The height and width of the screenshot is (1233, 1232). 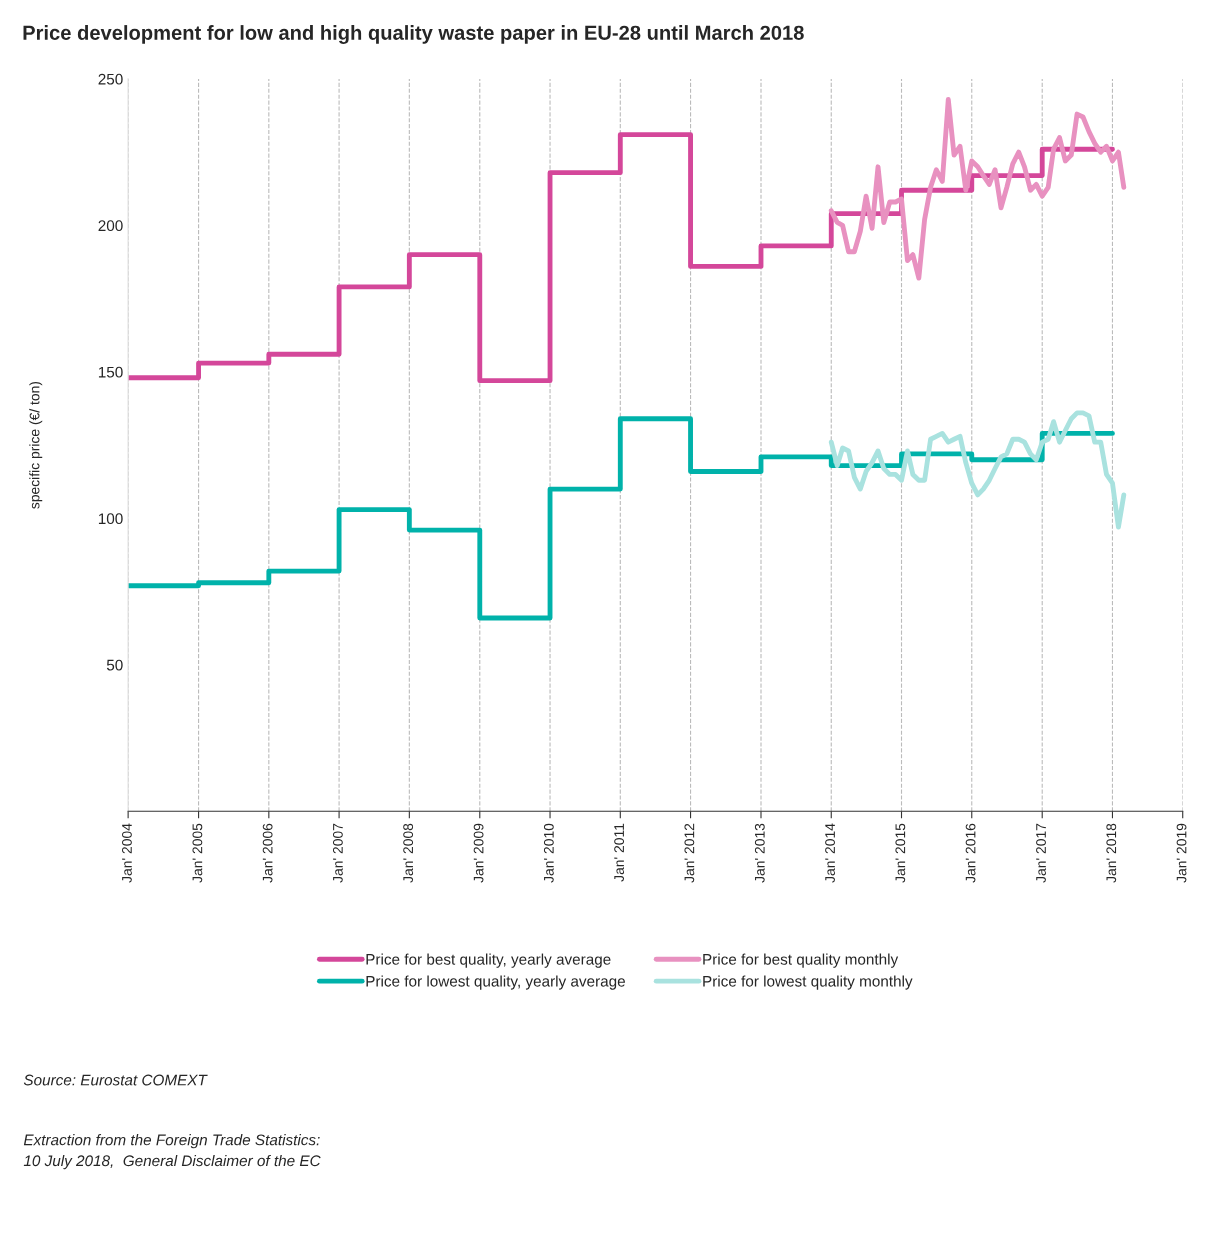 I want to click on x-tick-label: Jan' 2019, so click(x=1181, y=853).